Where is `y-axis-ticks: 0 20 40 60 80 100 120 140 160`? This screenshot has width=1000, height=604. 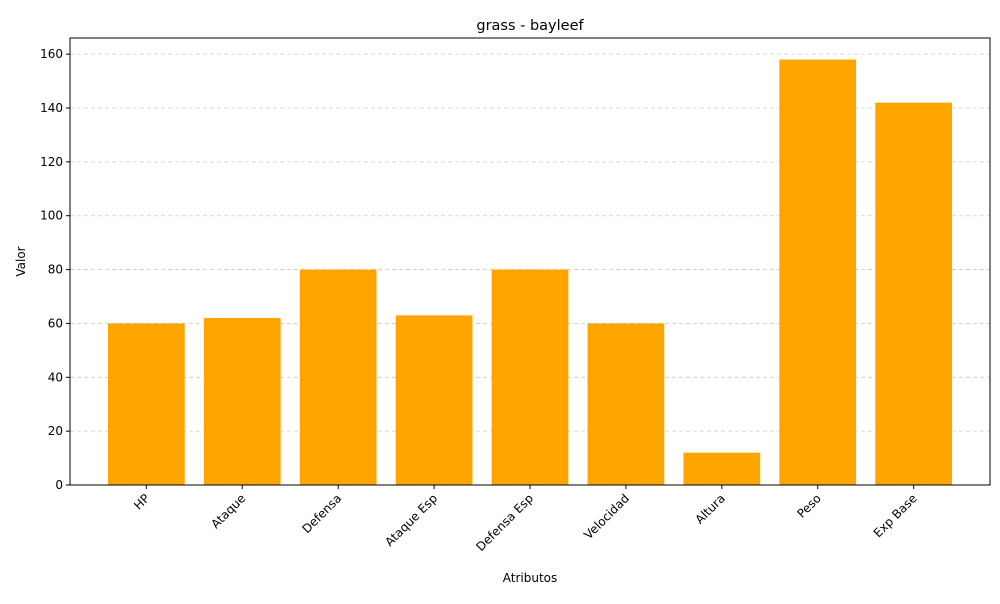
y-axis-ticks: 0 20 40 60 80 100 120 140 160 is located at coordinates (55, 269).